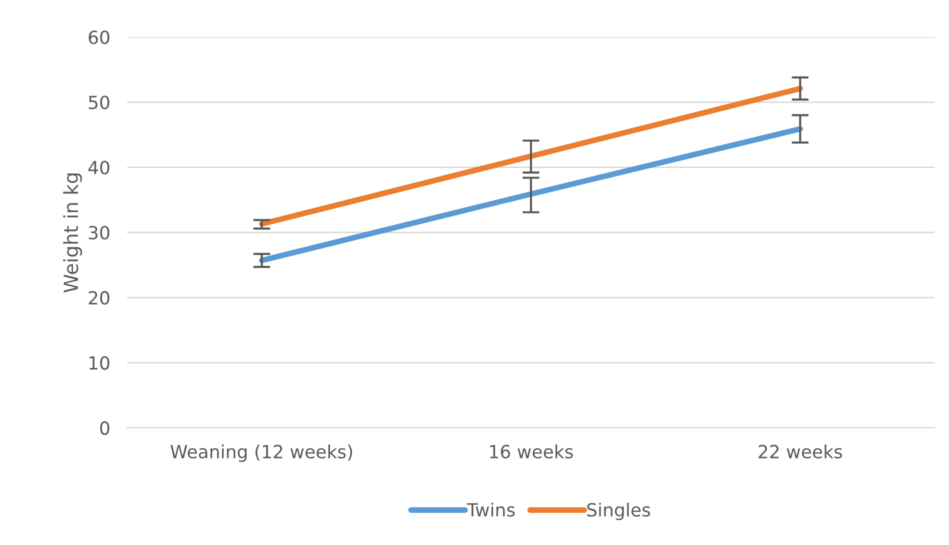 The width and height of the screenshot is (949, 545). Describe the element at coordinates (99, 37) in the screenshot. I see `y-tick-label: 60` at that location.